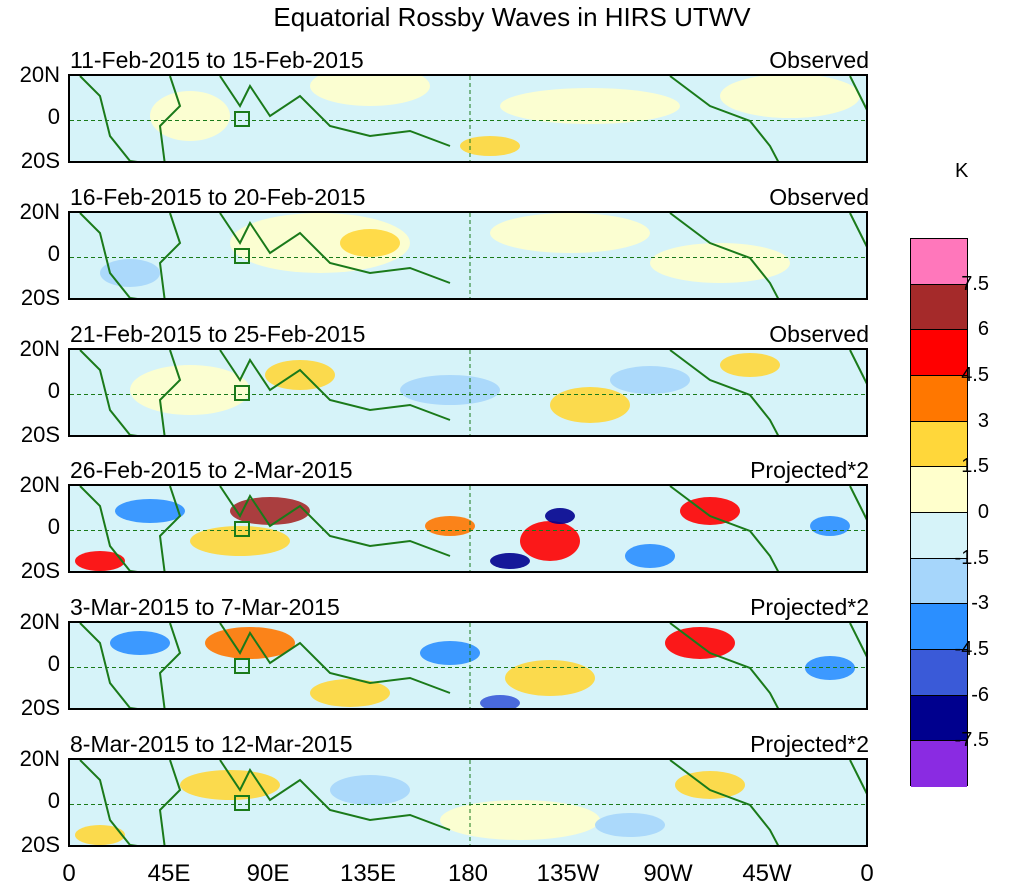 The image size is (1024, 890). What do you see at coordinates (211, 744) in the screenshot?
I see `panel-date-range: 8-Mar-2015 to 12-Mar-2015` at bounding box center [211, 744].